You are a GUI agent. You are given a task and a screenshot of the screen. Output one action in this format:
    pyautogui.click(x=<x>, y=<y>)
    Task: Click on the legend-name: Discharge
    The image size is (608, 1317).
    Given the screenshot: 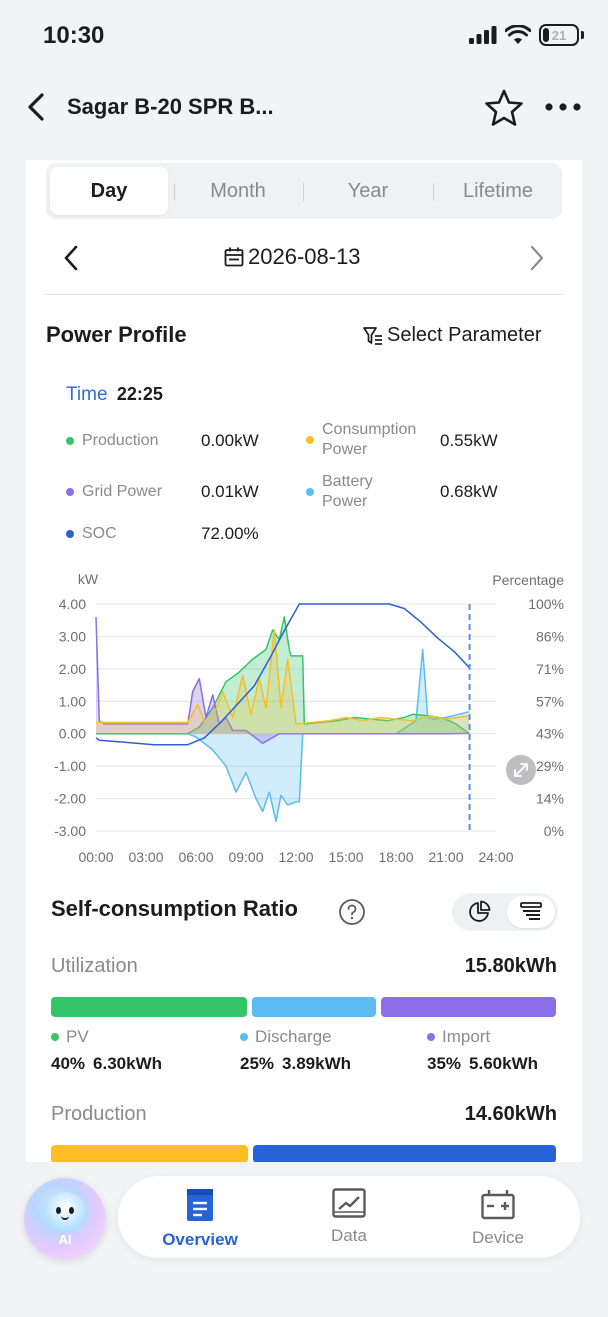 What is the action you would take?
    pyautogui.click(x=293, y=1036)
    